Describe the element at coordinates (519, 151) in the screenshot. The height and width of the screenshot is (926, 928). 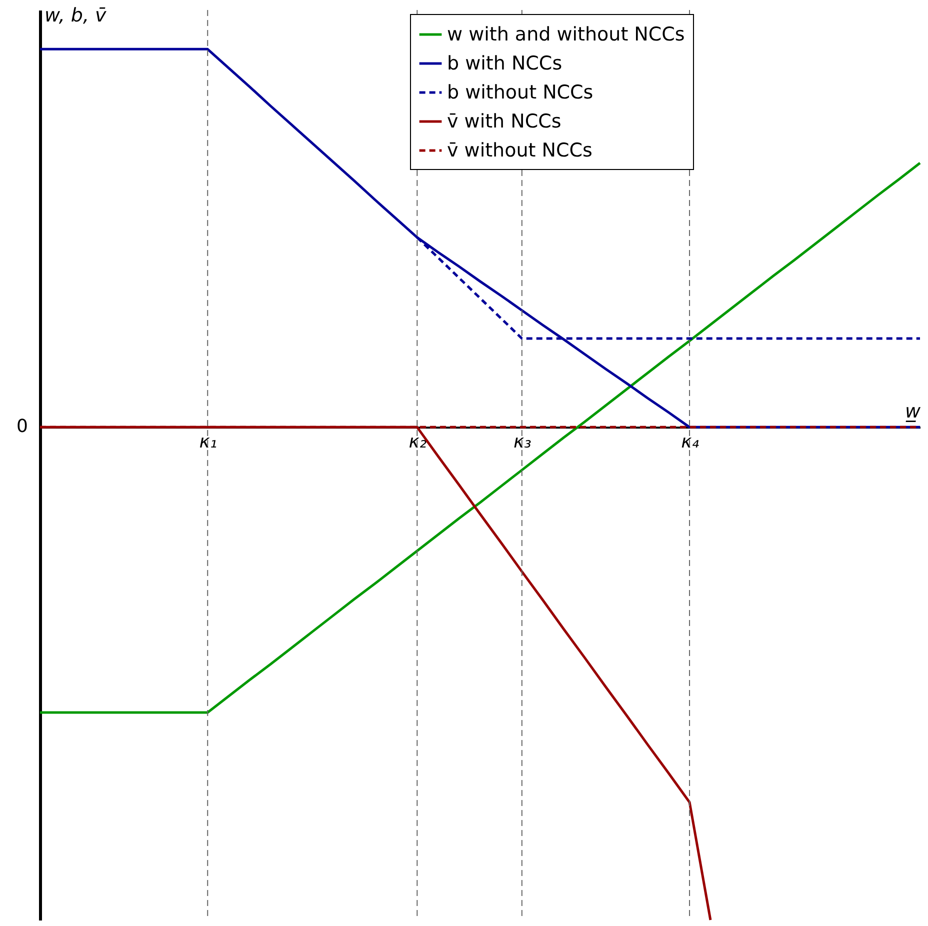
I see `legend-label: v̄ without NCCs` at that location.